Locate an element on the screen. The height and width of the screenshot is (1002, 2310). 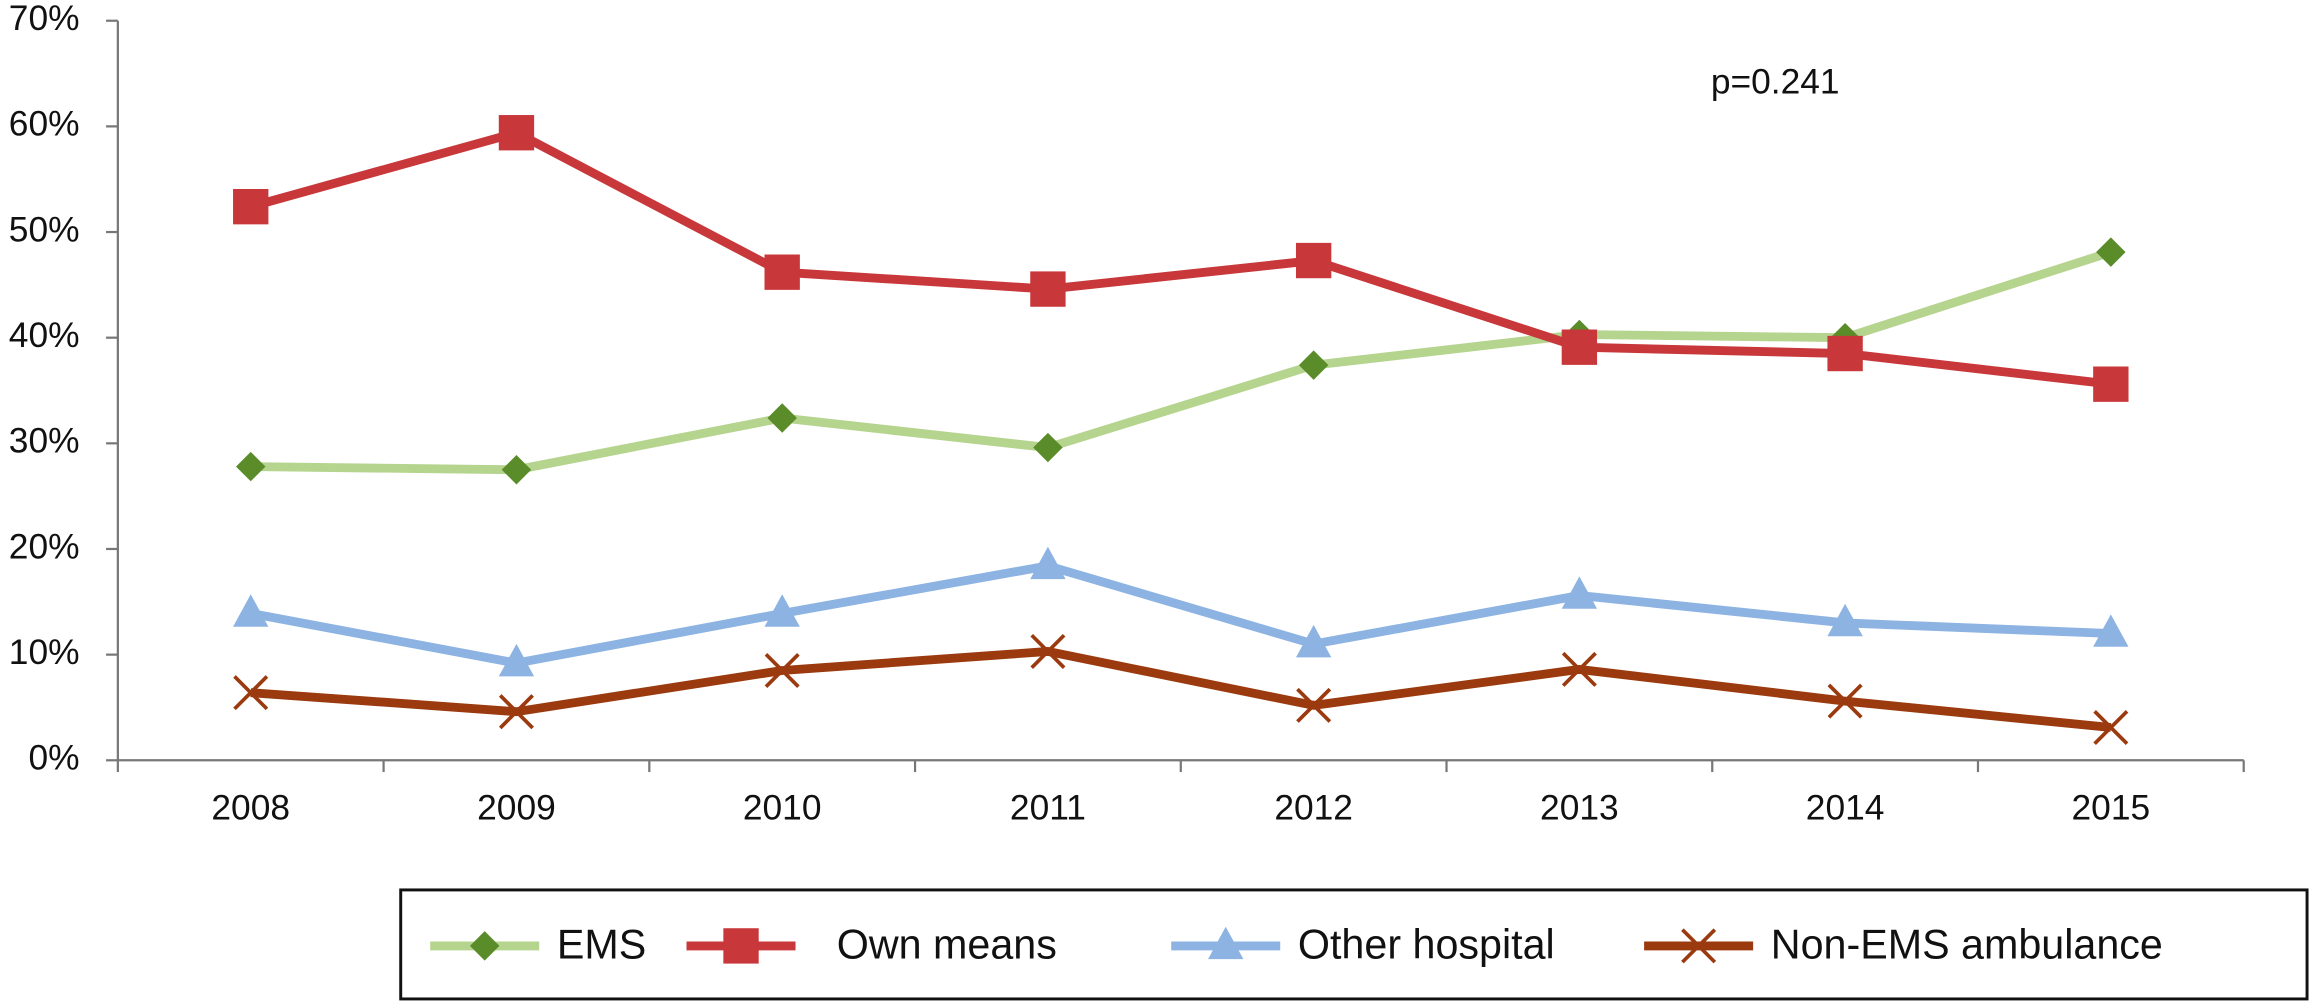
x-tick-label: 2013 is located at coordinates (1579, 808).